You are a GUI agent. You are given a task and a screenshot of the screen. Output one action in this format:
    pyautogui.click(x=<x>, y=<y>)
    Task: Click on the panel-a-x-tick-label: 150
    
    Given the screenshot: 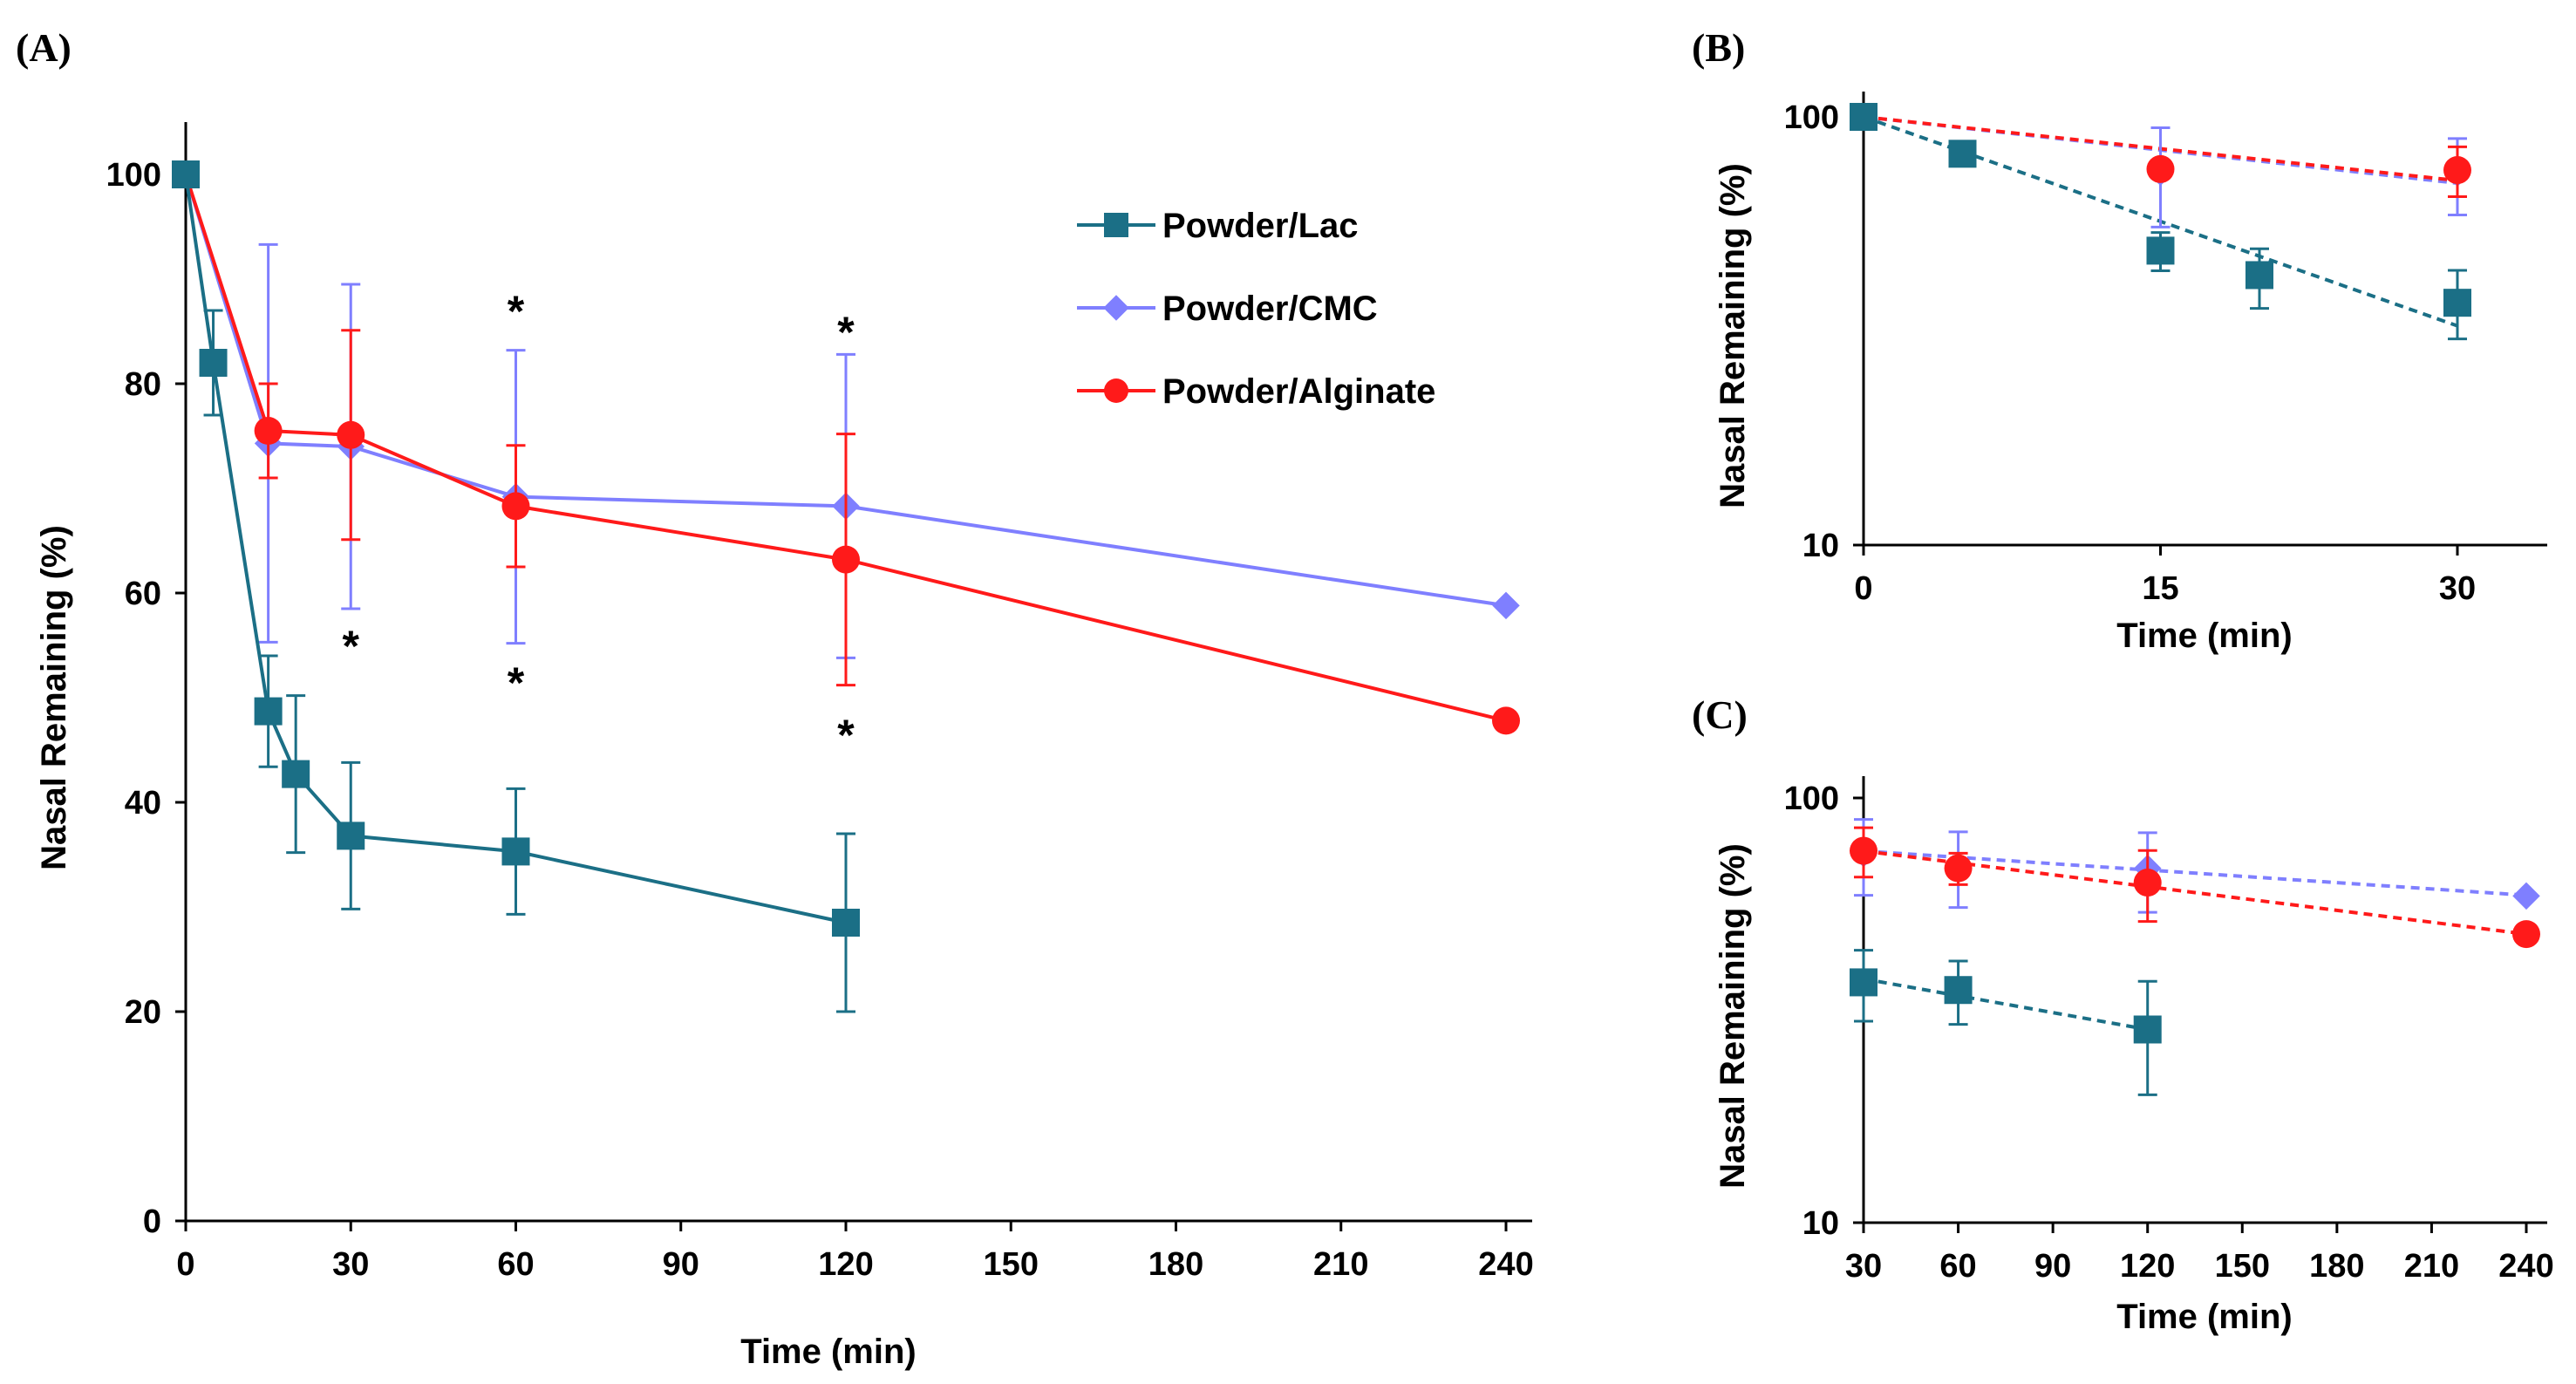 What is the action you would take?
    pyautogui.click(x=1012, y=1264)
    